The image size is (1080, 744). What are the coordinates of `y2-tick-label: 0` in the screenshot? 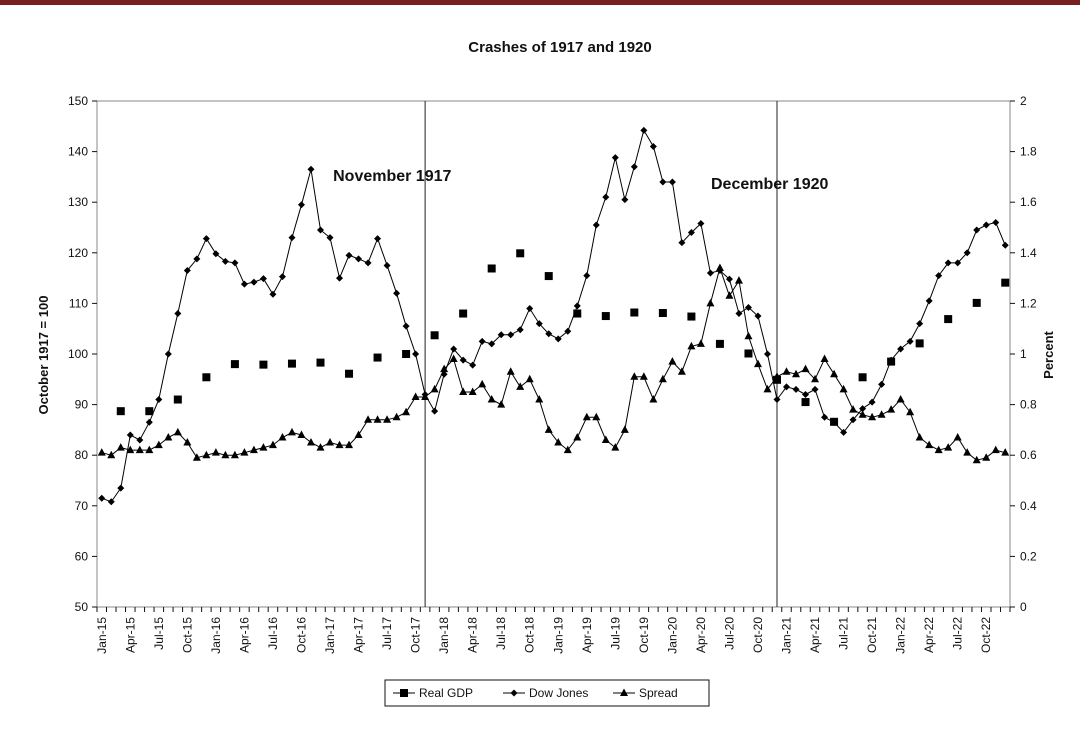 It's located at (1023, 607).